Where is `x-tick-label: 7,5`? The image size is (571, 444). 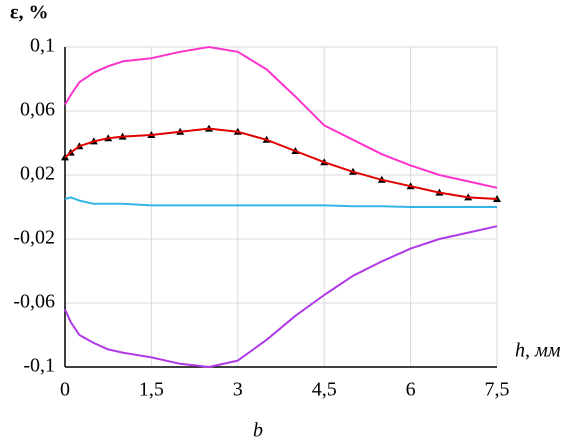 x-tick-label: 7,5 is located at coordinates (497, 390).